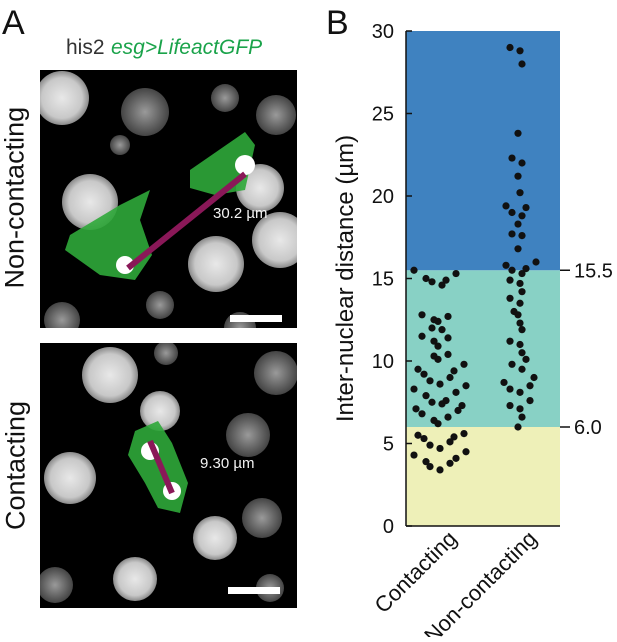 This screenshot has width=617, height=642. Describe the element at coordinates (187, 47) in the screenshot. I see `genotype-label: esg>LifeactGFP` at that location.